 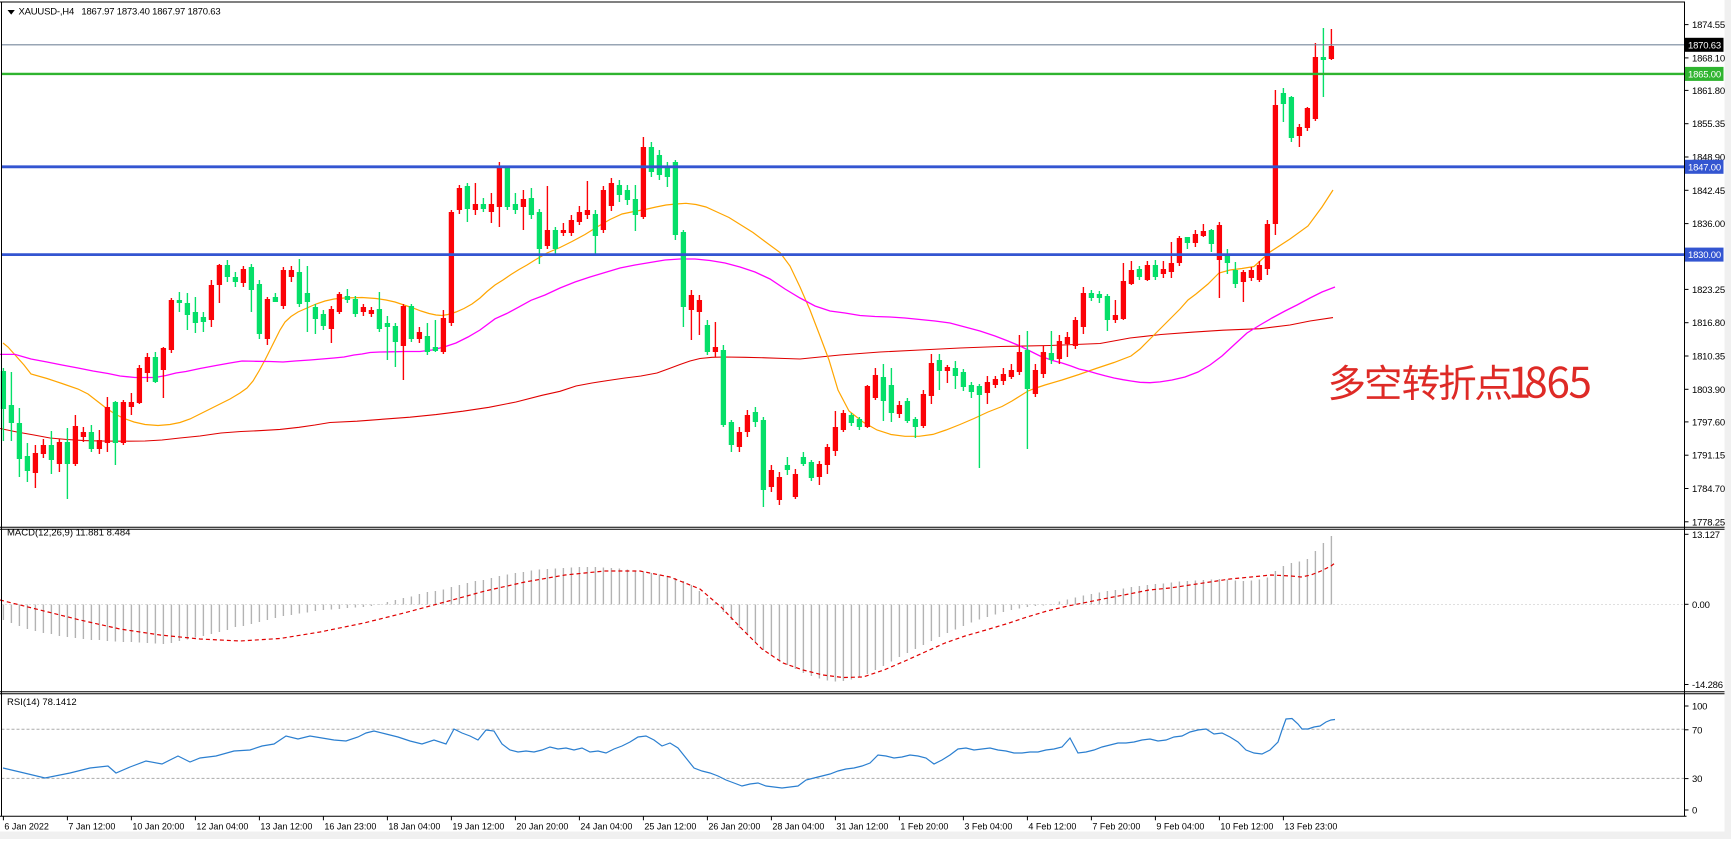 What do you see at coordinates (1708, 522) in the screenshot?
I see `svg-text: 1778.25` at bounding box center [1708, 522].